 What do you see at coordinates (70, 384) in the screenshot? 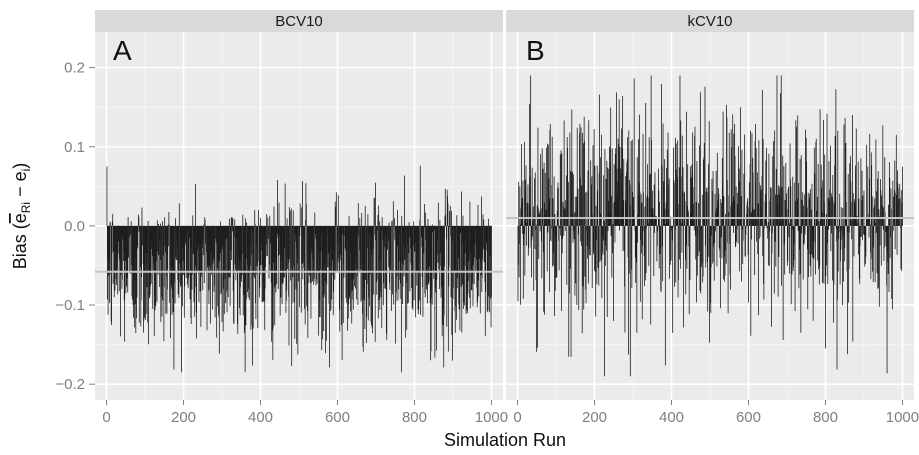
I see `y-tick-label: −0.2` at bounding box center [70, 384].